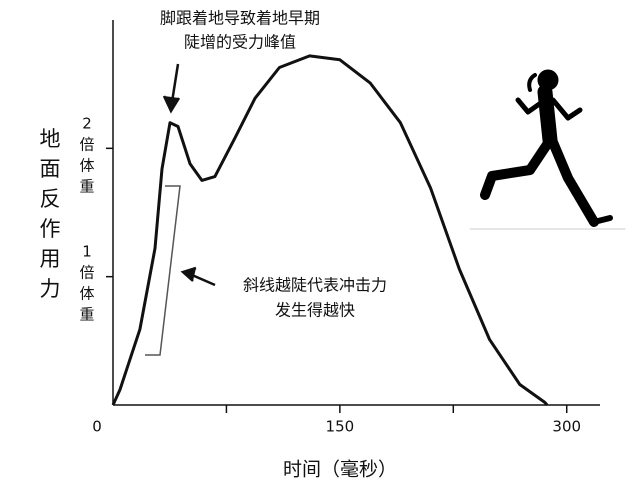 This screenshot has height=504, width=640. What do you see at coordinates (180, 209) in the screenshot?
I see `annotation-arrows` at bounding box center [180, 209].